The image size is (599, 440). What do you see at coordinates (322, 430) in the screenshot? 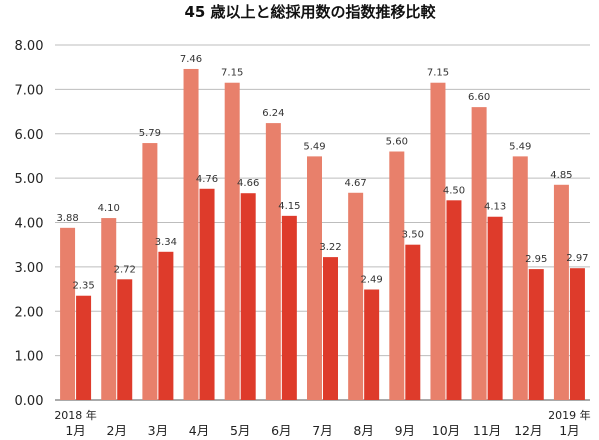
I see `x-tick-label: 7月` at bounding box center [322, 430].